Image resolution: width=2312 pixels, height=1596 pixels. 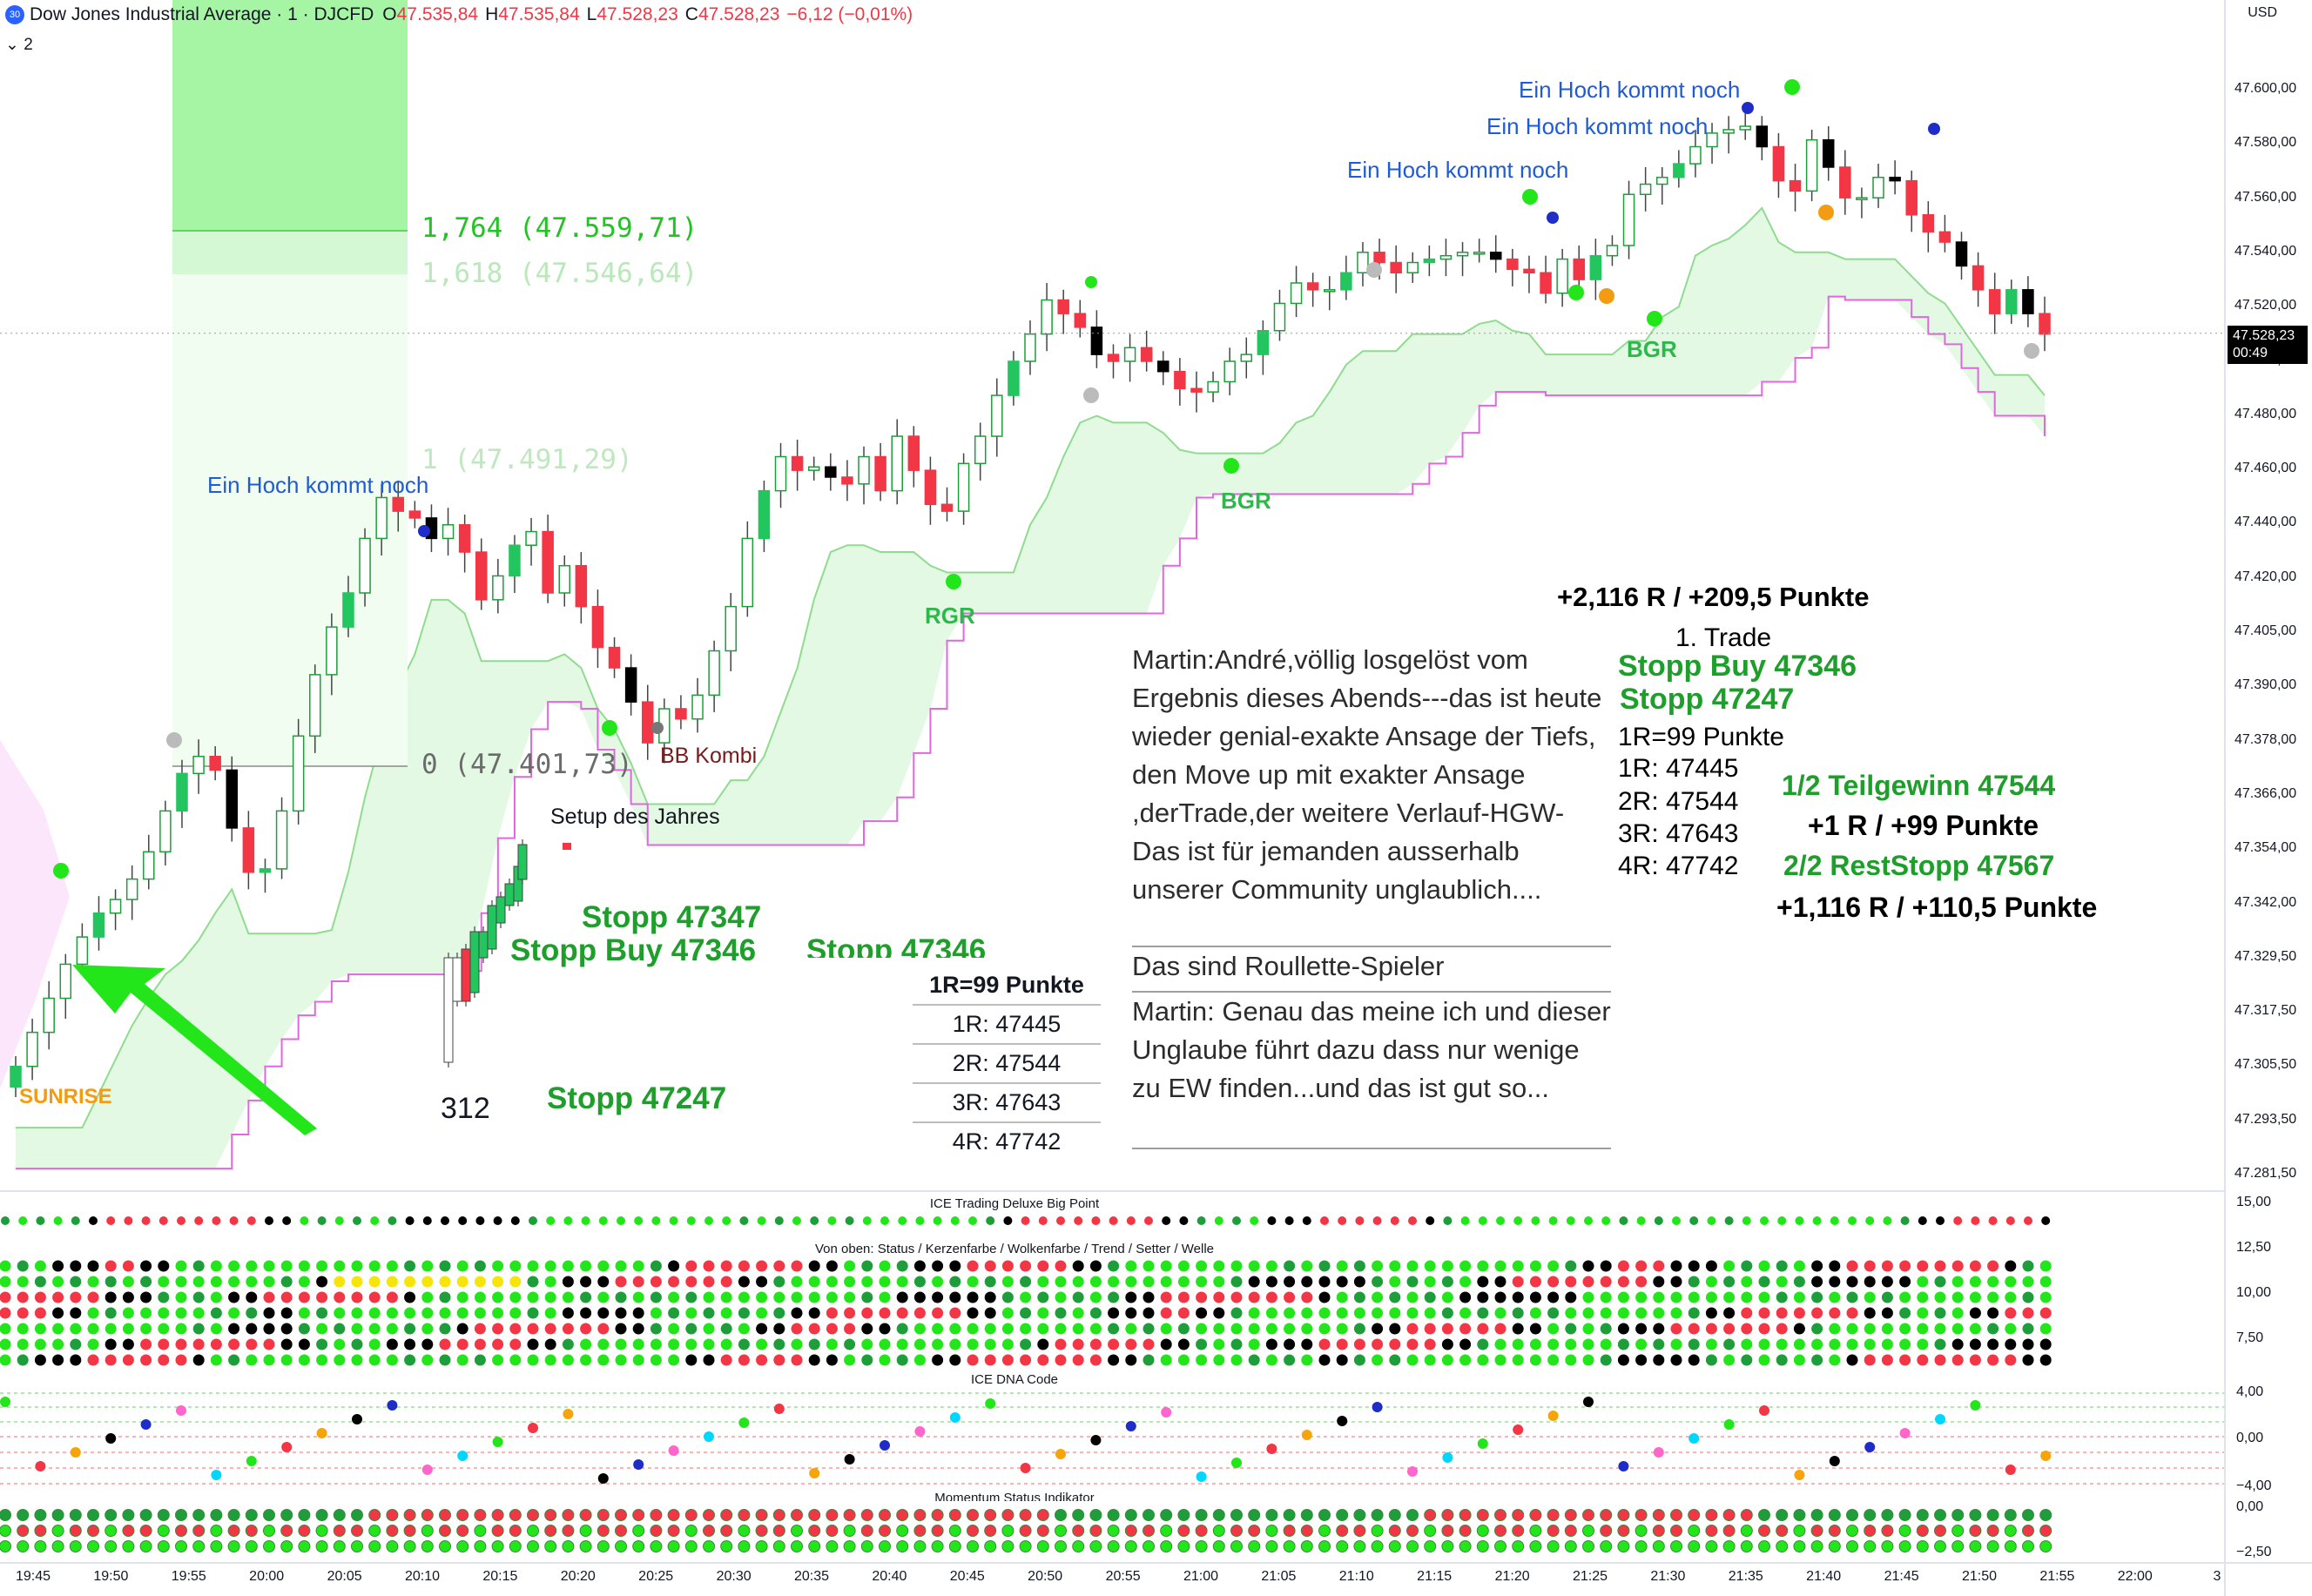 What do you see at coordinates (635, 817) in the screenshot?
I see `label-setup: Setup des Jahres` at bounding box center [635, 817].